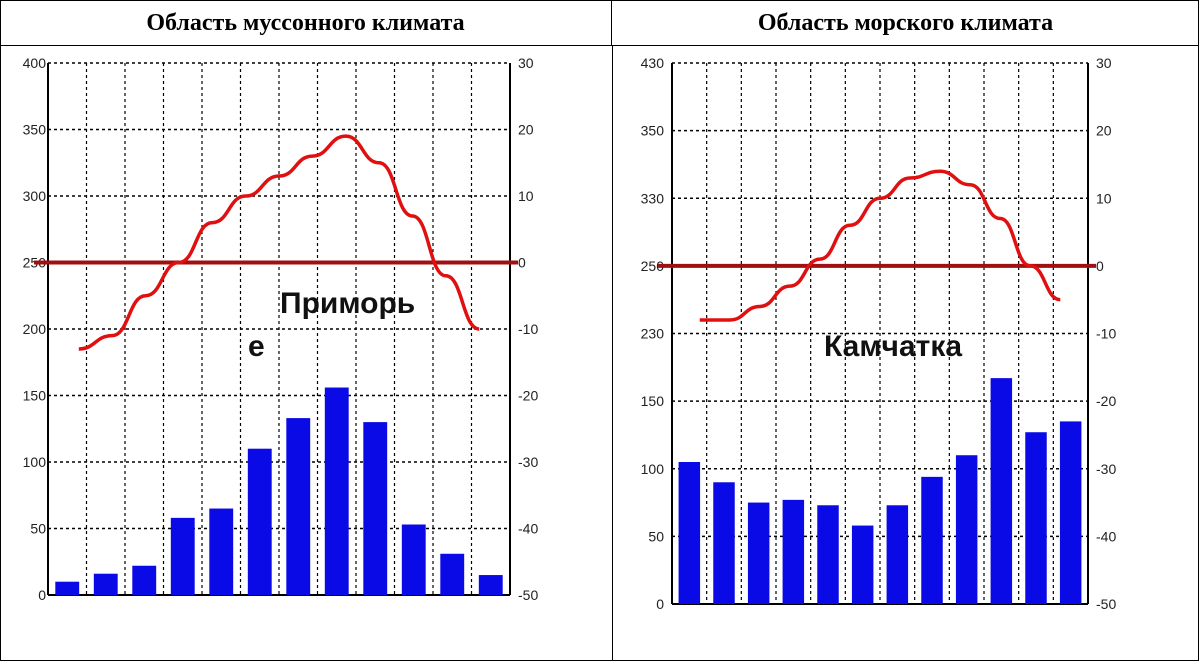 The width and height of the screenshot is (1200, 666). Describe the element at coordinates (347, 303) in the screenshot. I see `place-label: Приморь` at that location.